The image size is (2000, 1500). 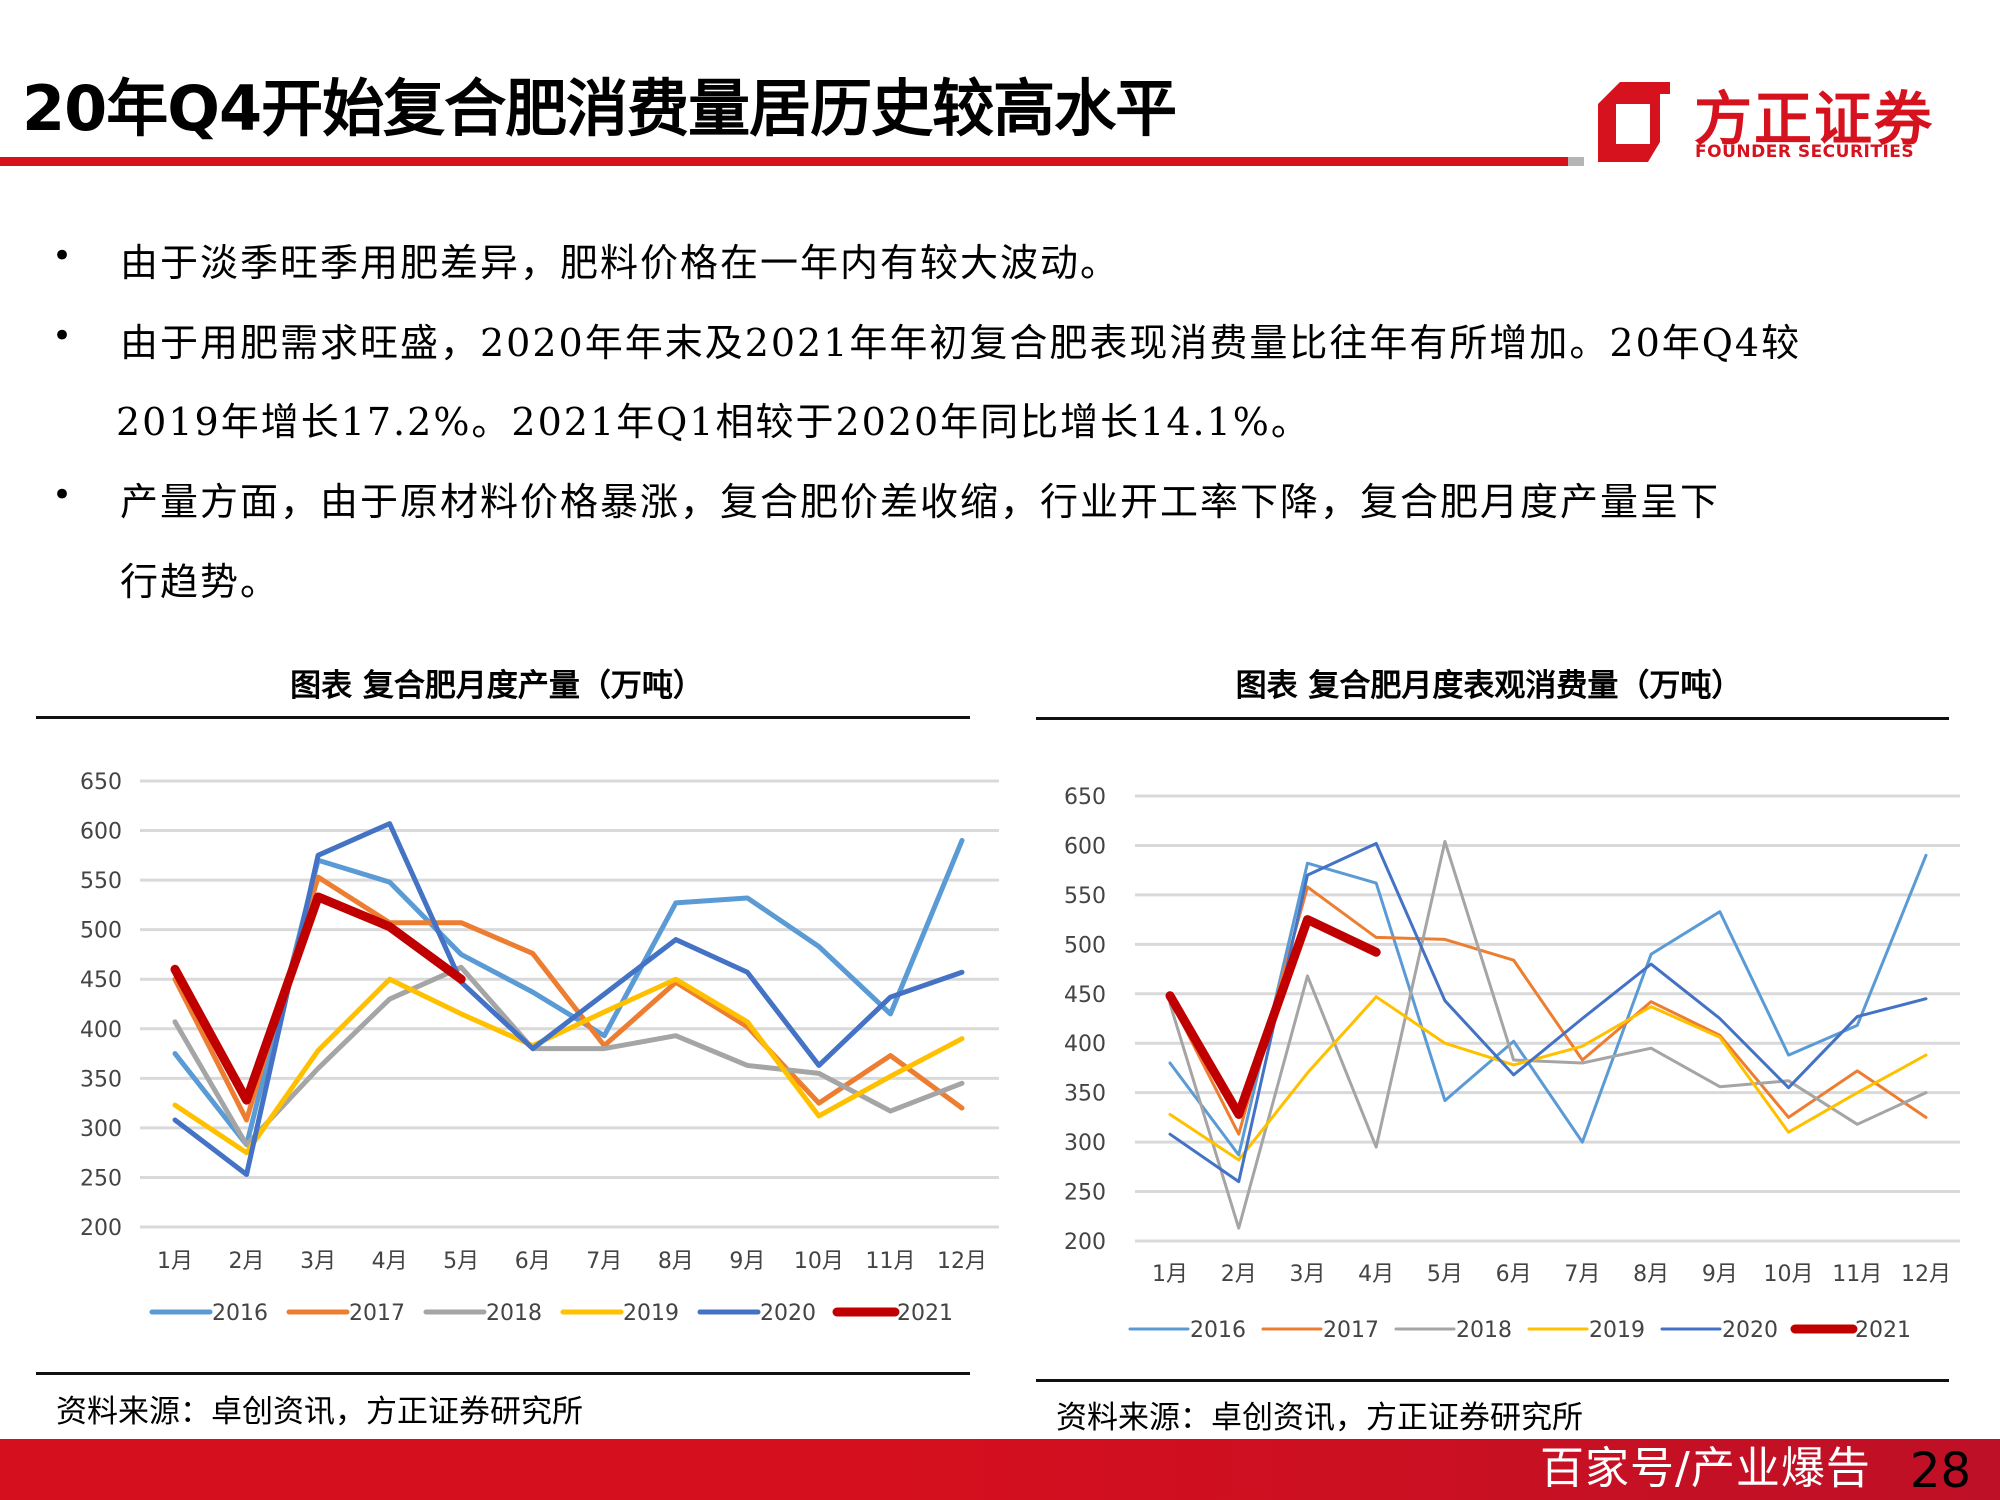 What do you see at coordinates (784, 161) in the screenshot?
I see `title-underline` at bounding box center [784, 161].